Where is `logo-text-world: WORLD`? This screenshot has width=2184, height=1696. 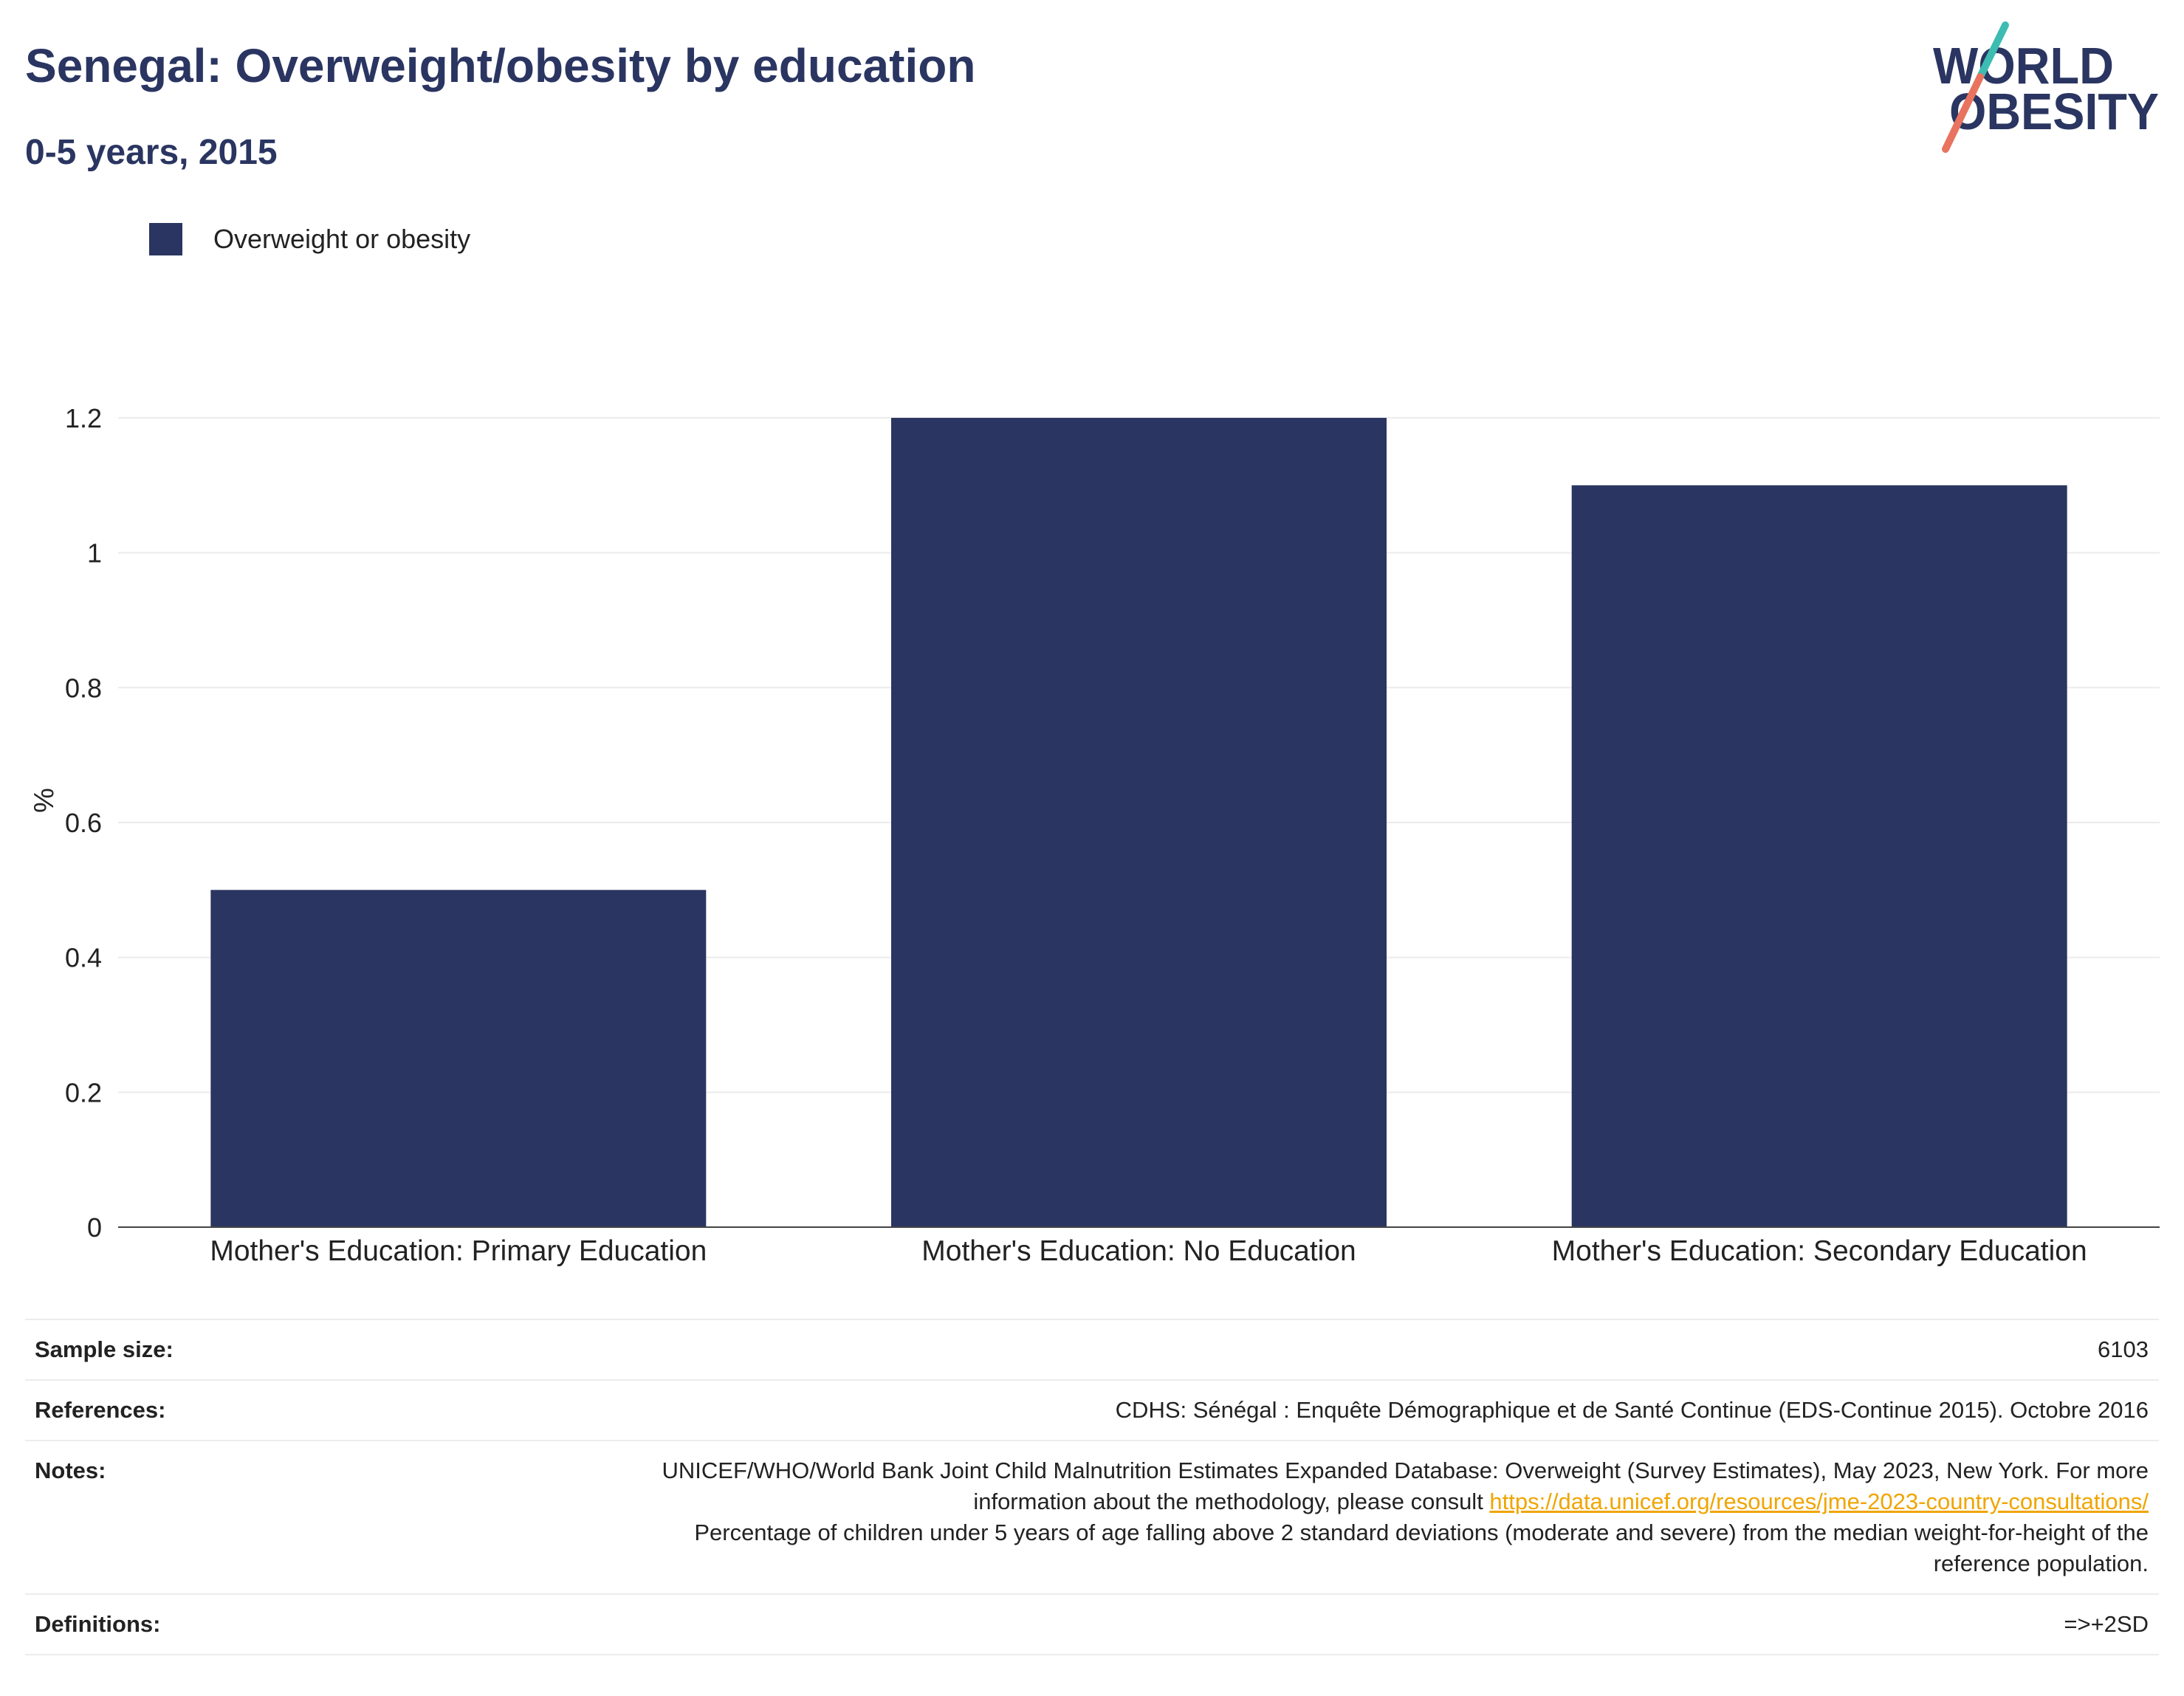
logo-text-world: WORLD is located at coordinates (2024, 66).